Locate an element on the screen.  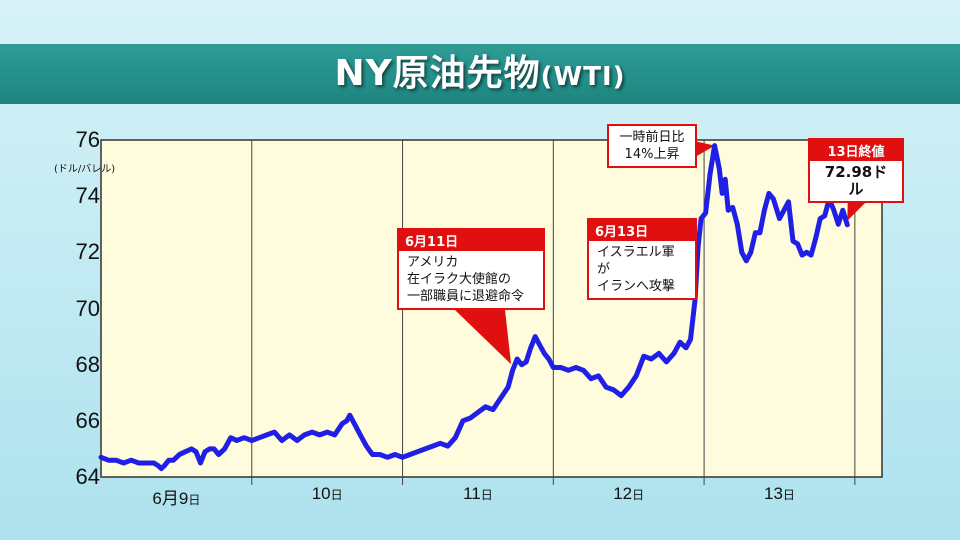
y-tick-label: 70 is located at coordinates (87, 308).